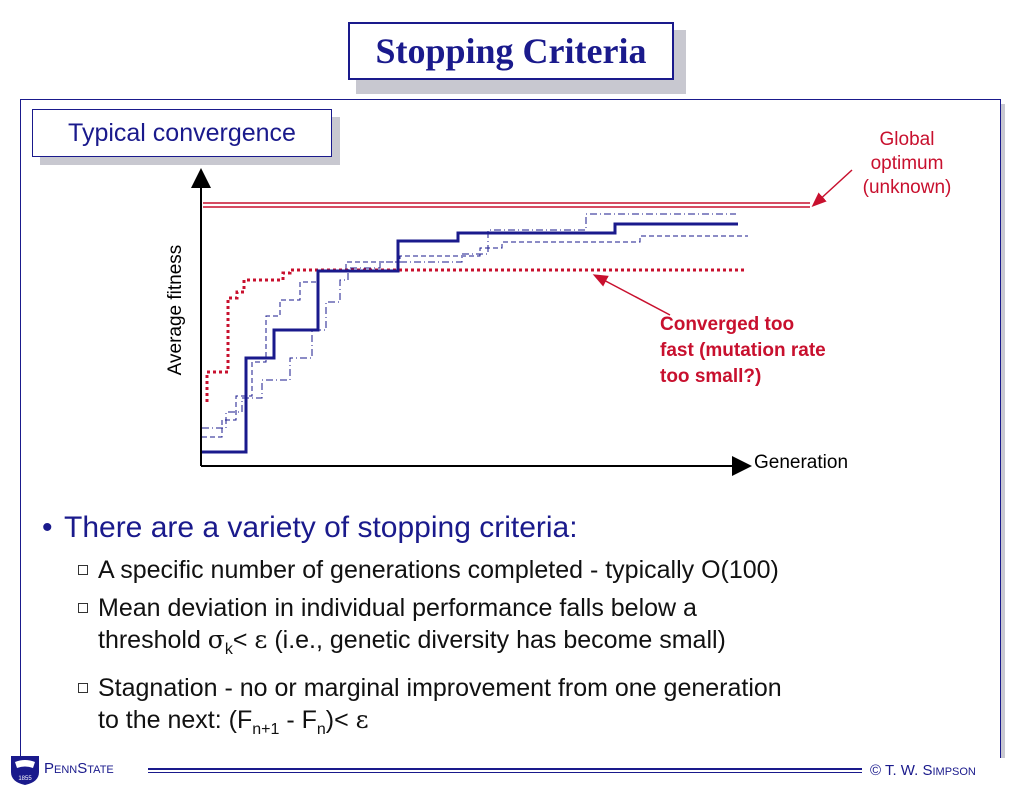 This screenshot has width=1024, height=791. What do you see at coordinates (631, 295) in the screenshot?
I see `converged-arrow` at bounding box center [631, 295].